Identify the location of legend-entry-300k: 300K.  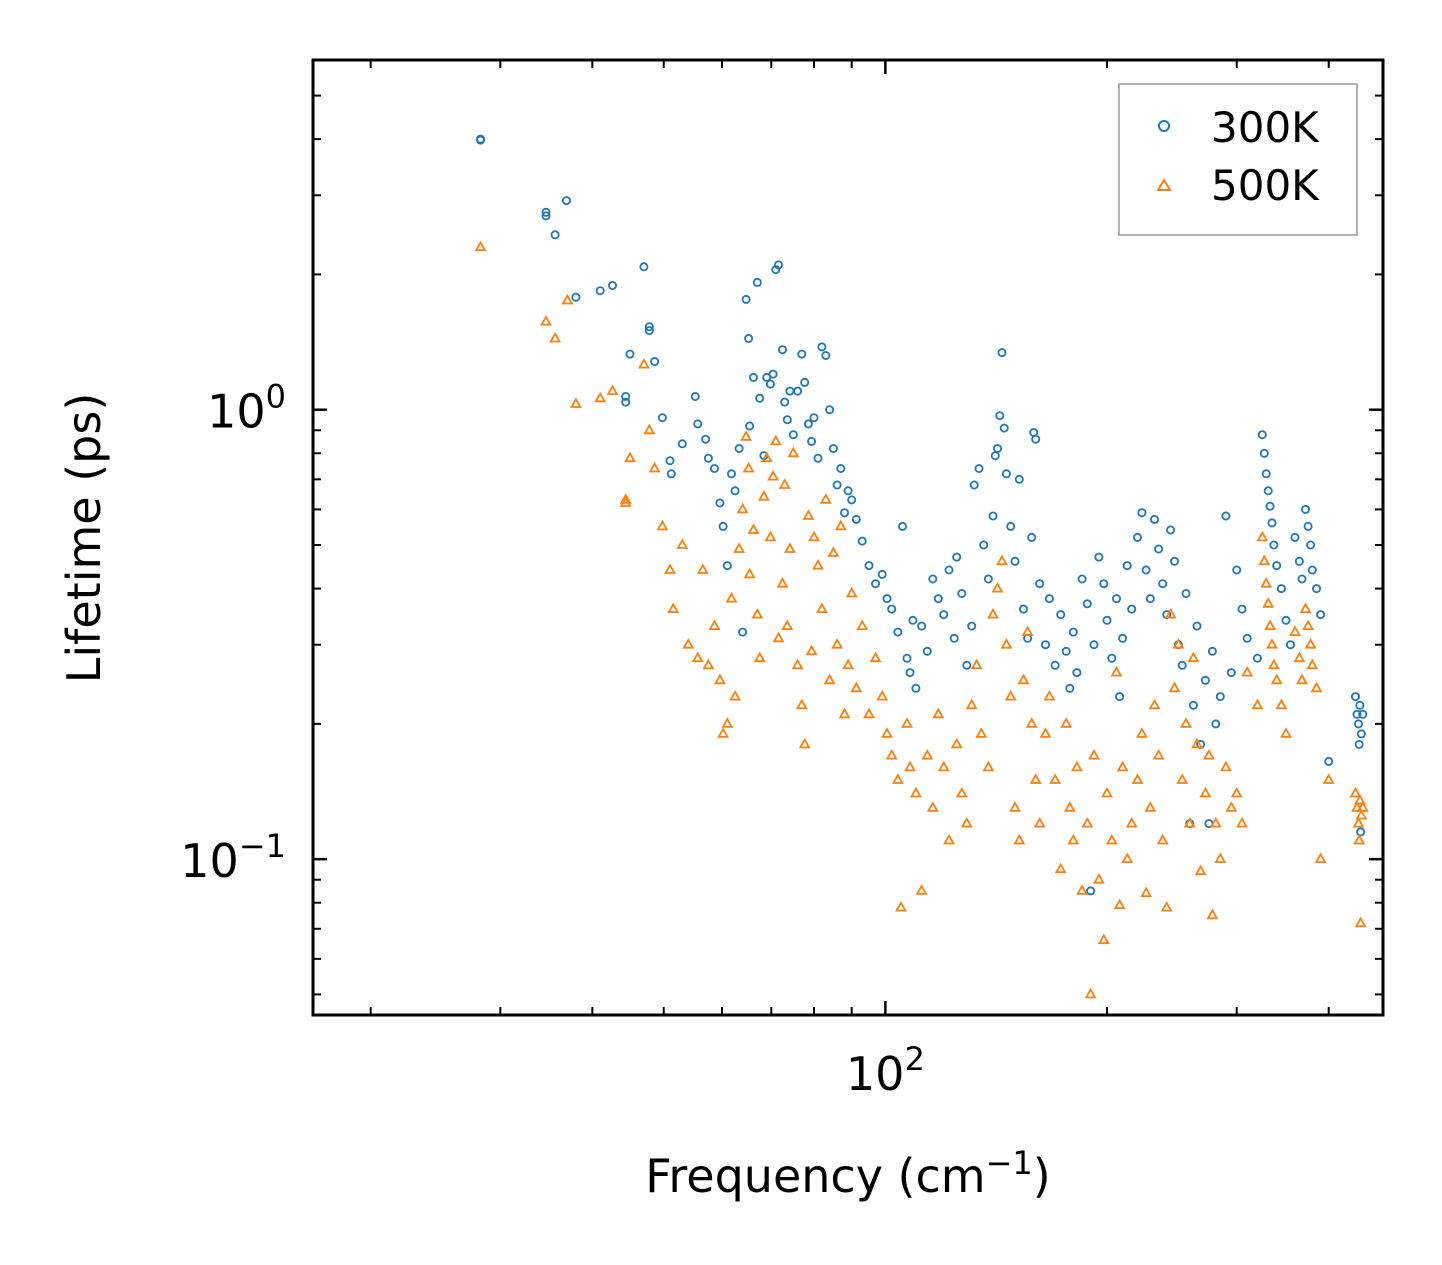
(1239, 127).